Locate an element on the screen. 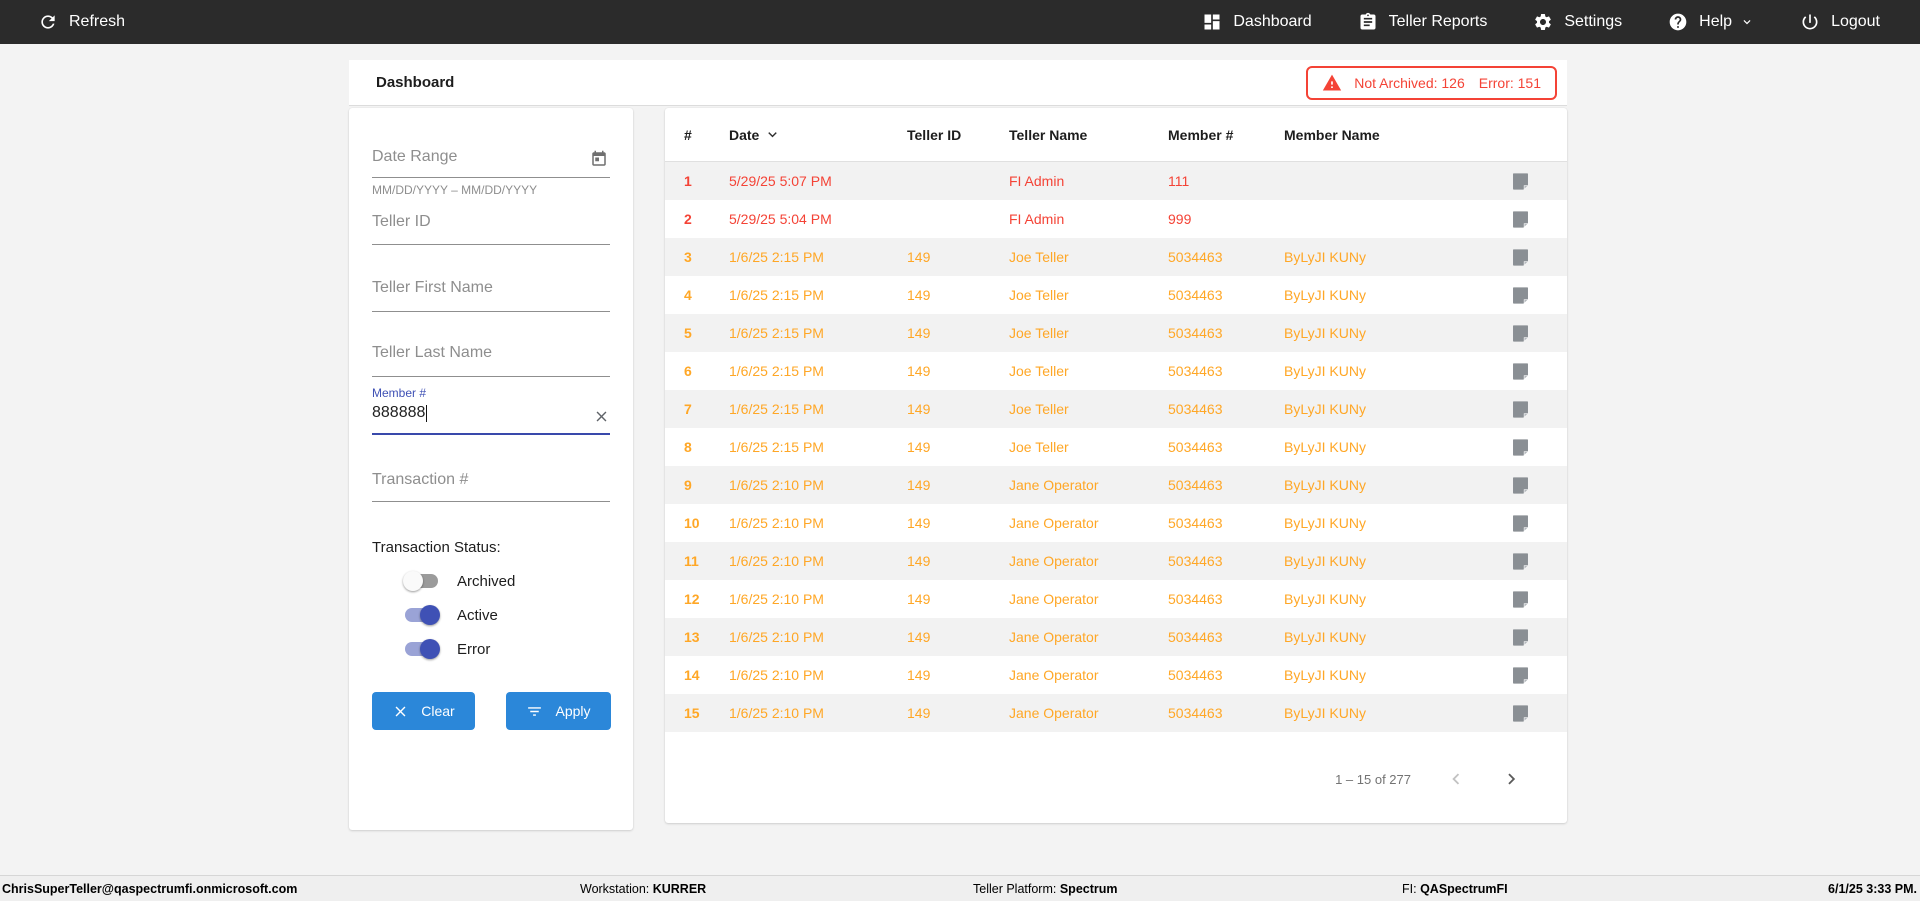  clear-button: Clear is located at coordinates (423, 711).